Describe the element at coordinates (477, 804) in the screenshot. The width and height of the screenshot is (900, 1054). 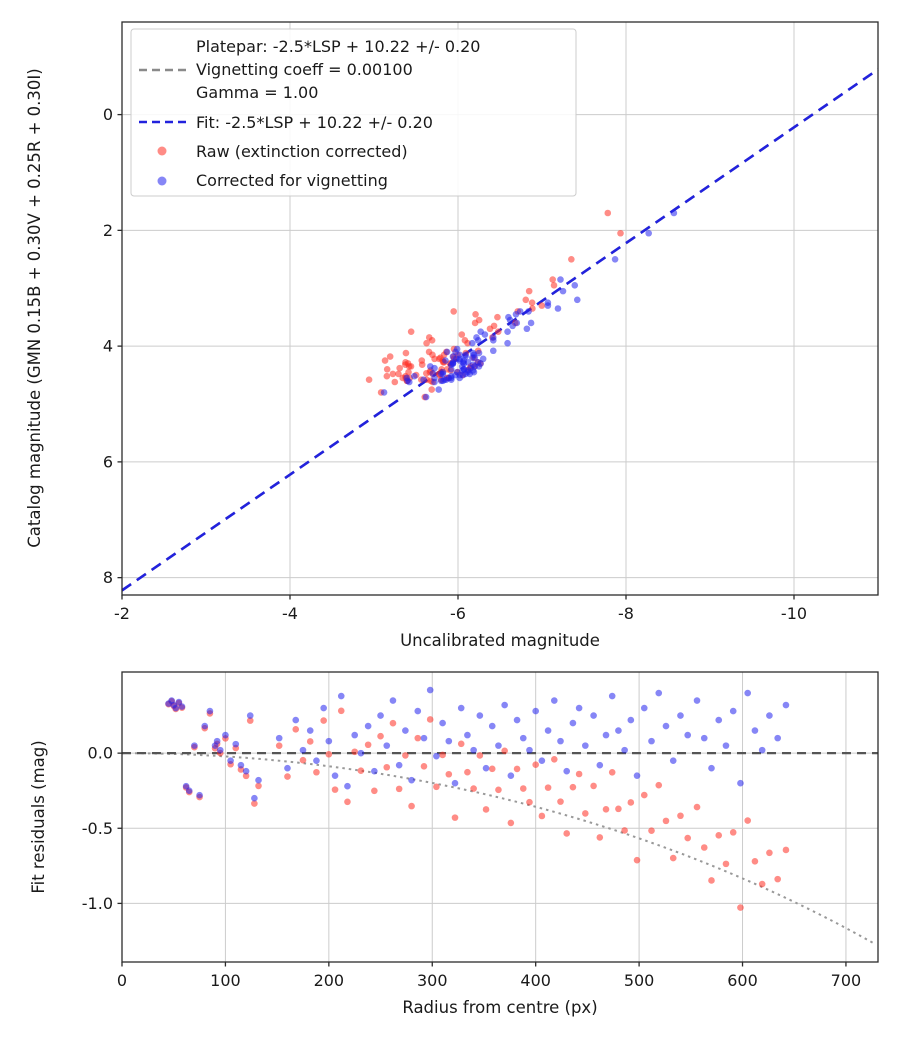
I see `raw-residual-points` at that location.